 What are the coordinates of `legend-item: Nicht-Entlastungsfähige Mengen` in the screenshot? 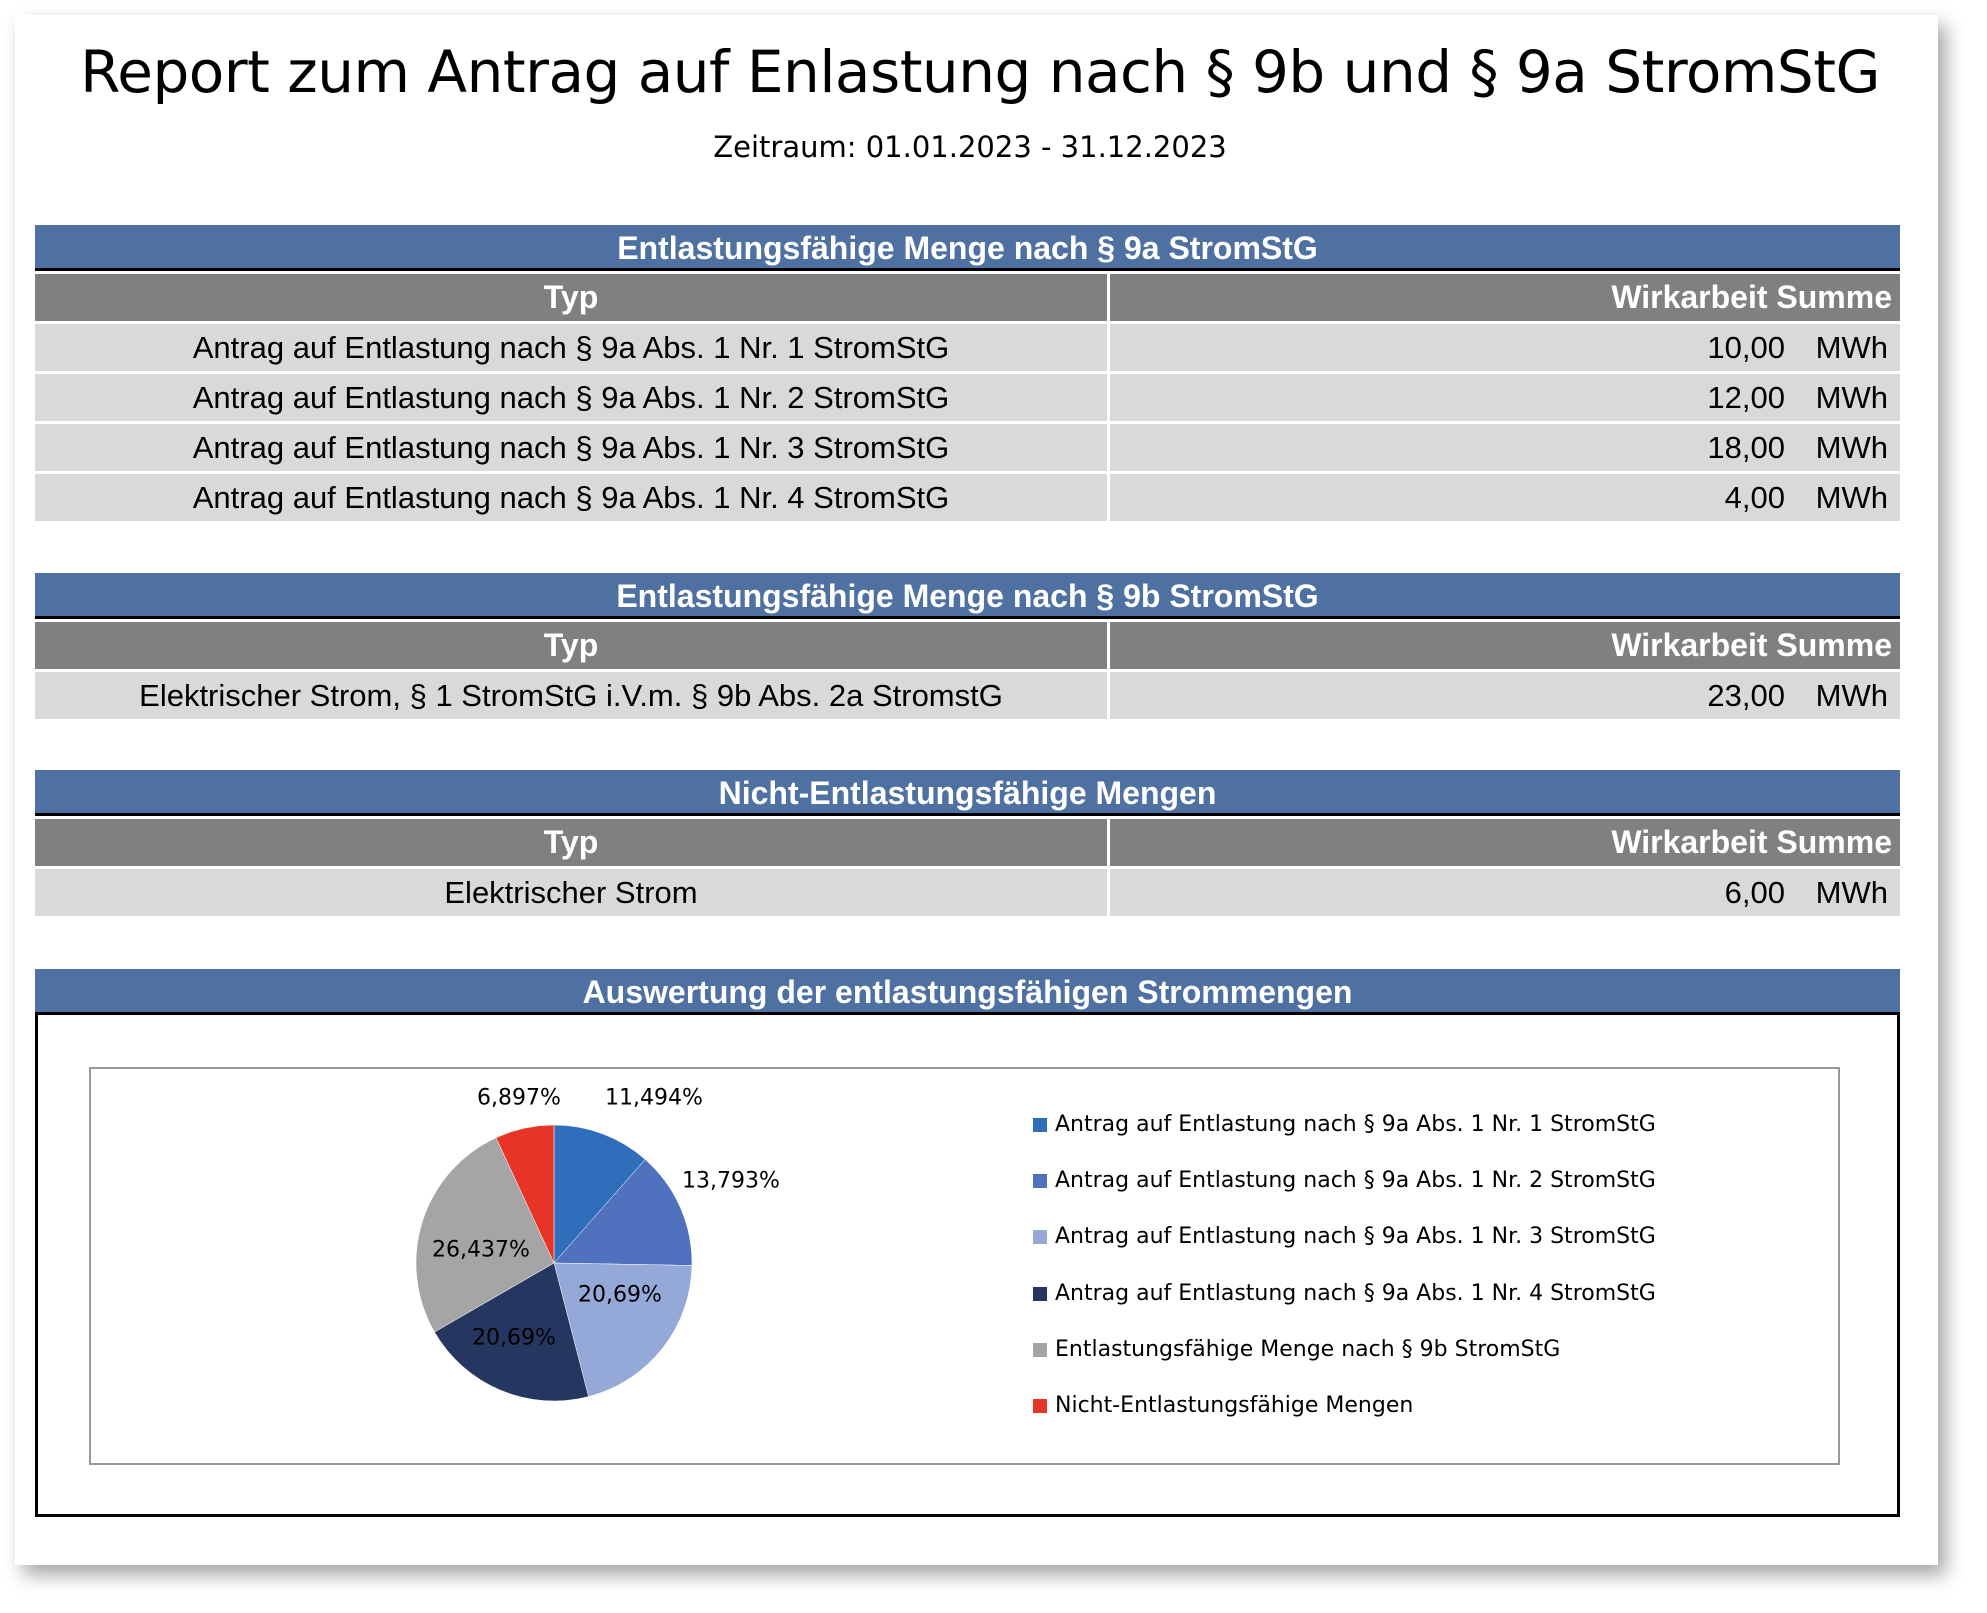 It's located at (1223, 1406).